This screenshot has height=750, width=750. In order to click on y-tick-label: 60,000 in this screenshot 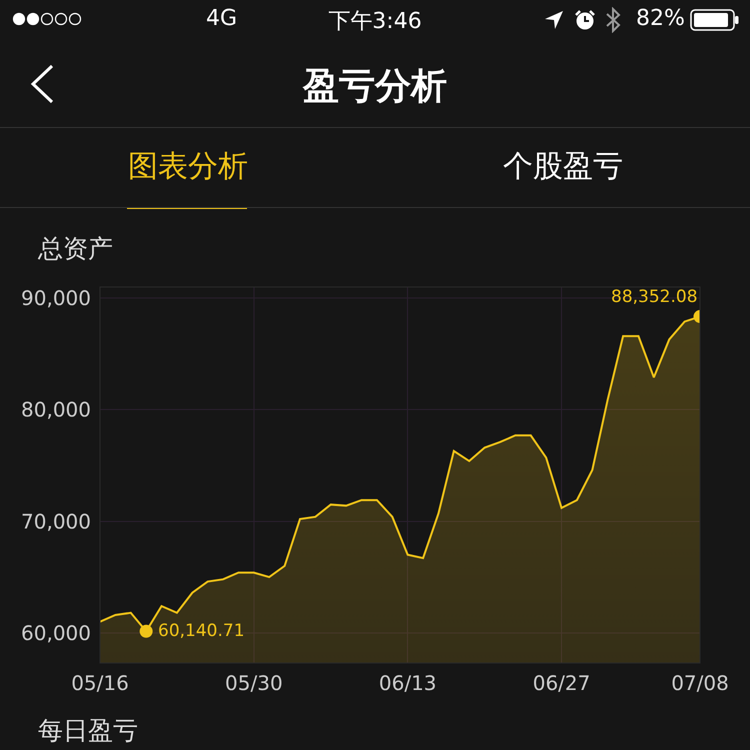, I will do `click(56, 632)`.